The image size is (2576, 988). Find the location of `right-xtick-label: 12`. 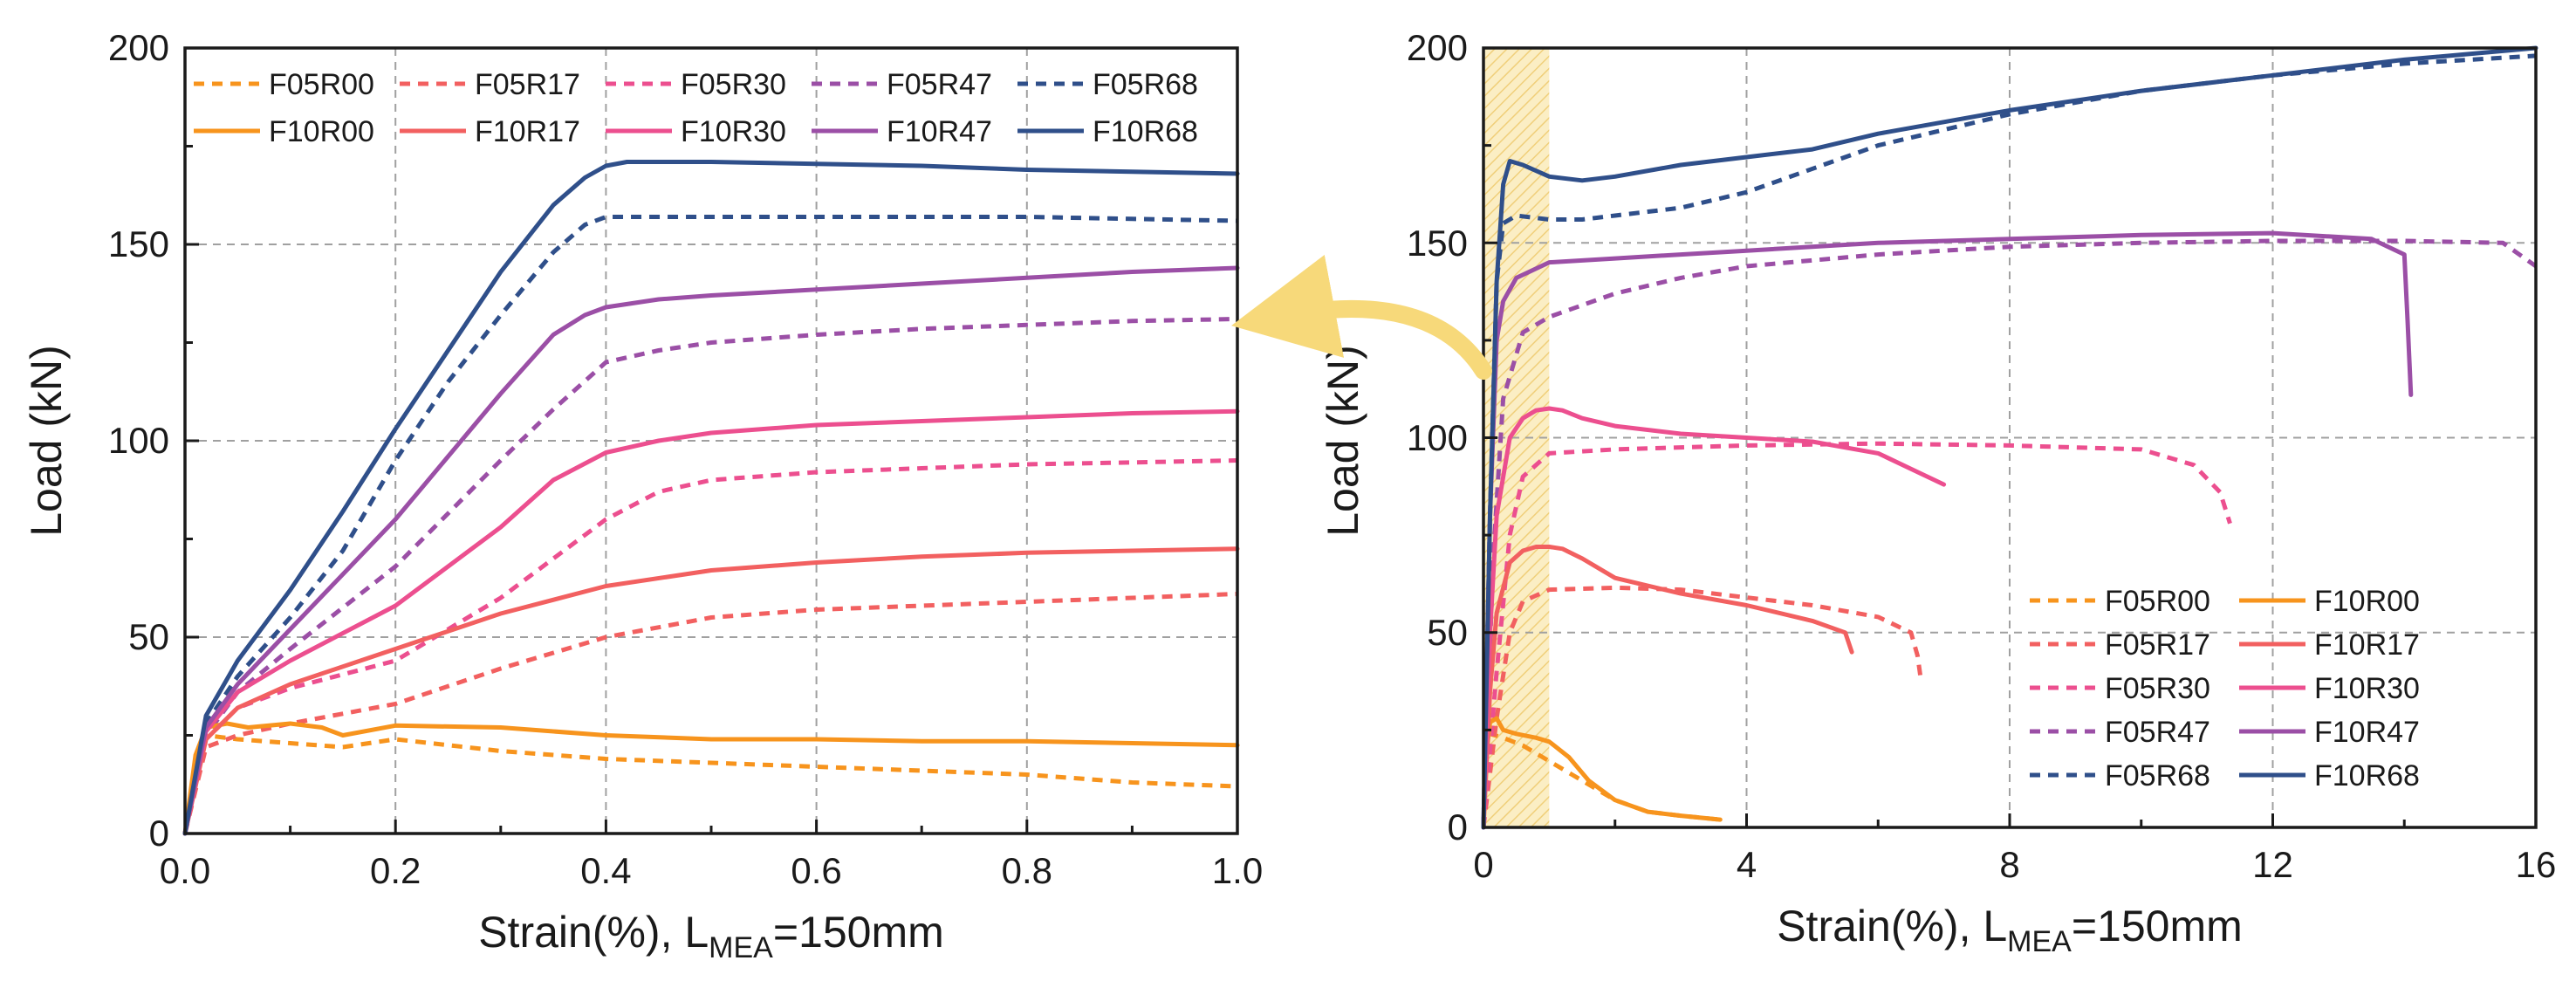

right-xtick-label: 12 is located at coordinates (2272, 864).